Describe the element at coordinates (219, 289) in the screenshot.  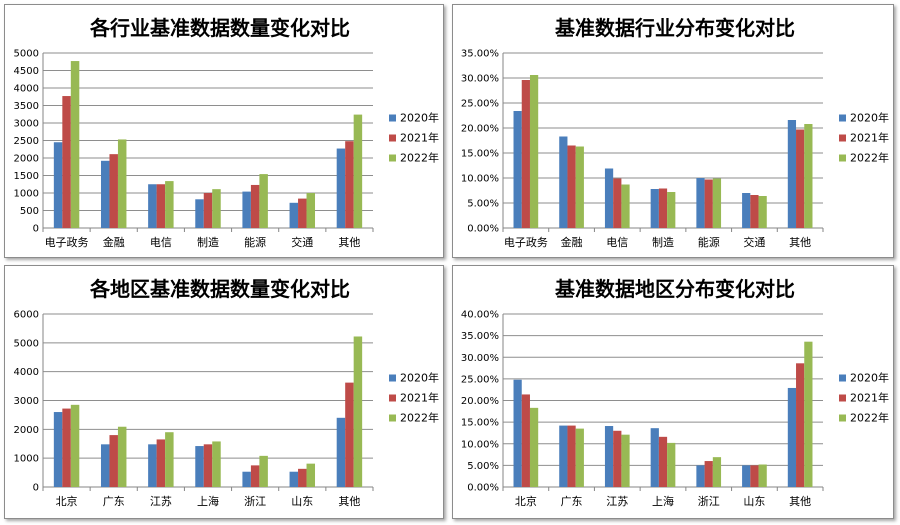
I see `chart-title: 各地区基准数据数量变化对比` at that location.